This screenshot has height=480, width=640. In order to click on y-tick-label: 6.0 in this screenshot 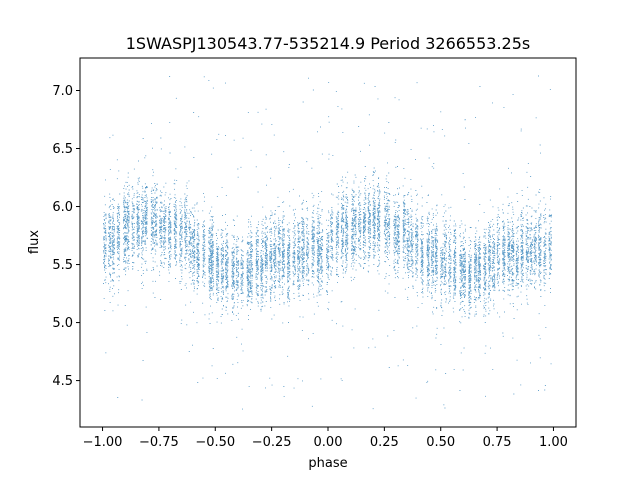, I will do `click(62, 207)`.